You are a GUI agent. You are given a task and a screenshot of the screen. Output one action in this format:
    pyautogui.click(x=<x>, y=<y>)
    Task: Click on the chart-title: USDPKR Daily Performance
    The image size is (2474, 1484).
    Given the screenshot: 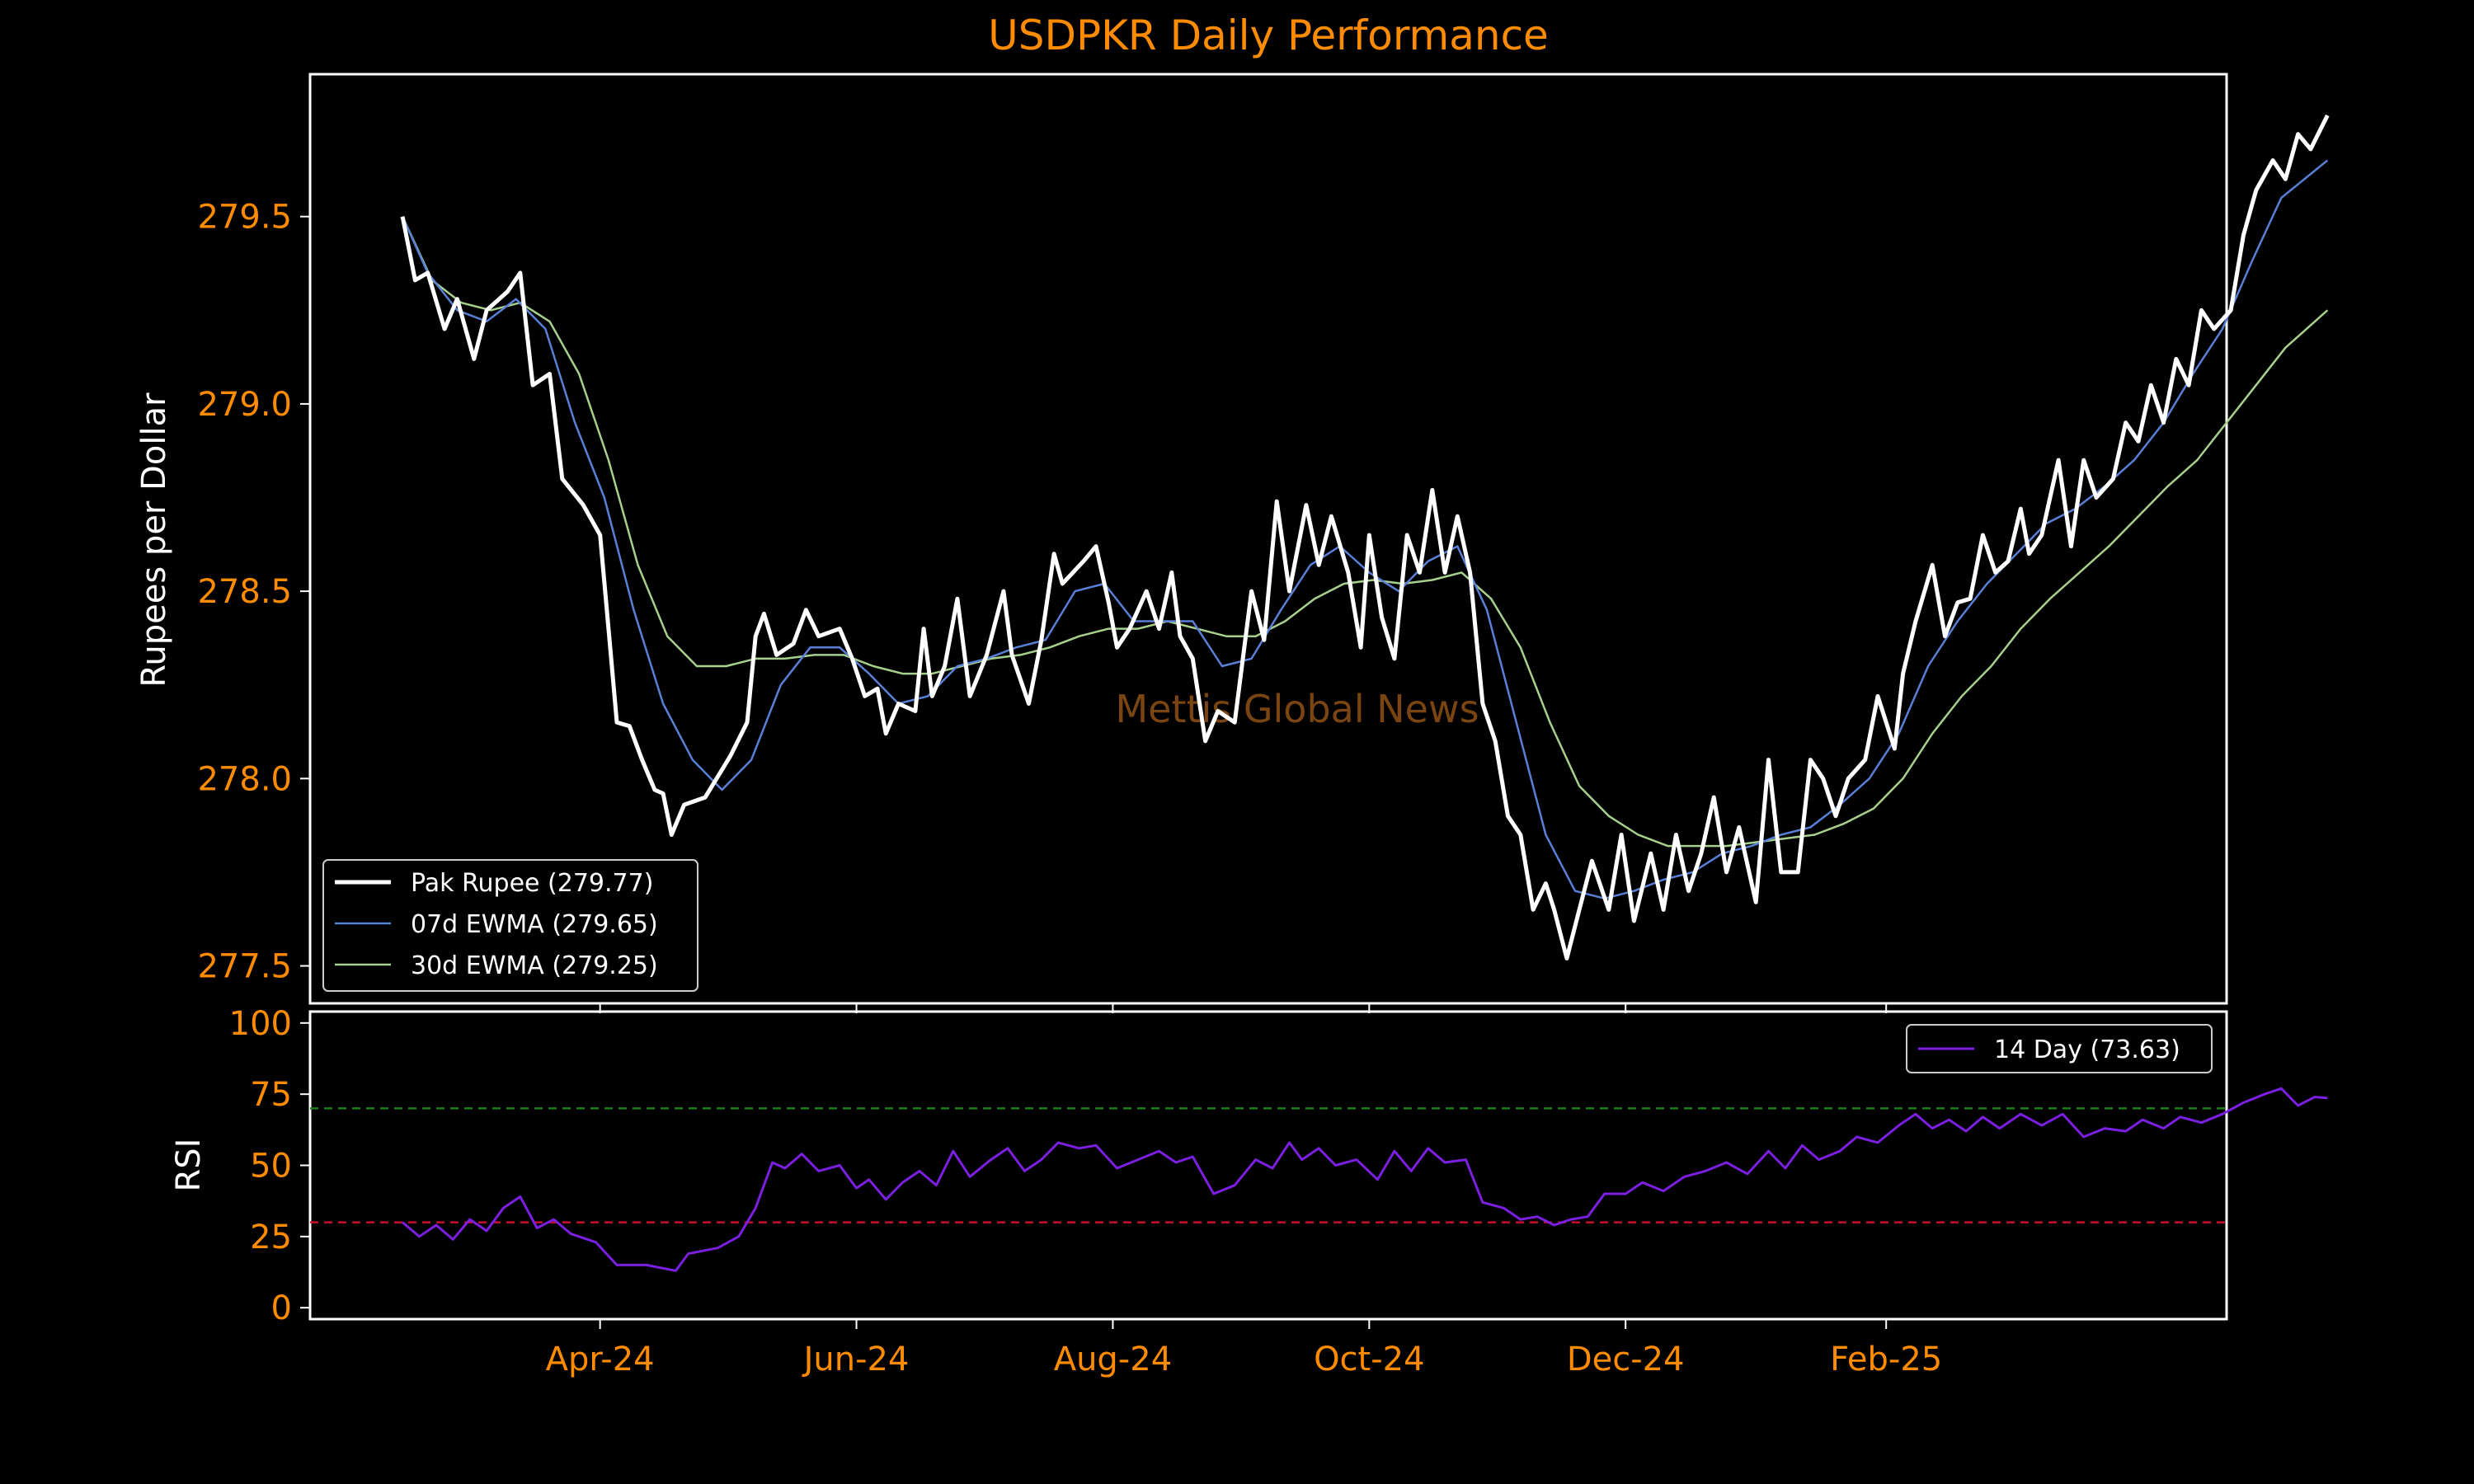 What is the action you would take?
    pyautogui.click(x=1268, y=35)
    